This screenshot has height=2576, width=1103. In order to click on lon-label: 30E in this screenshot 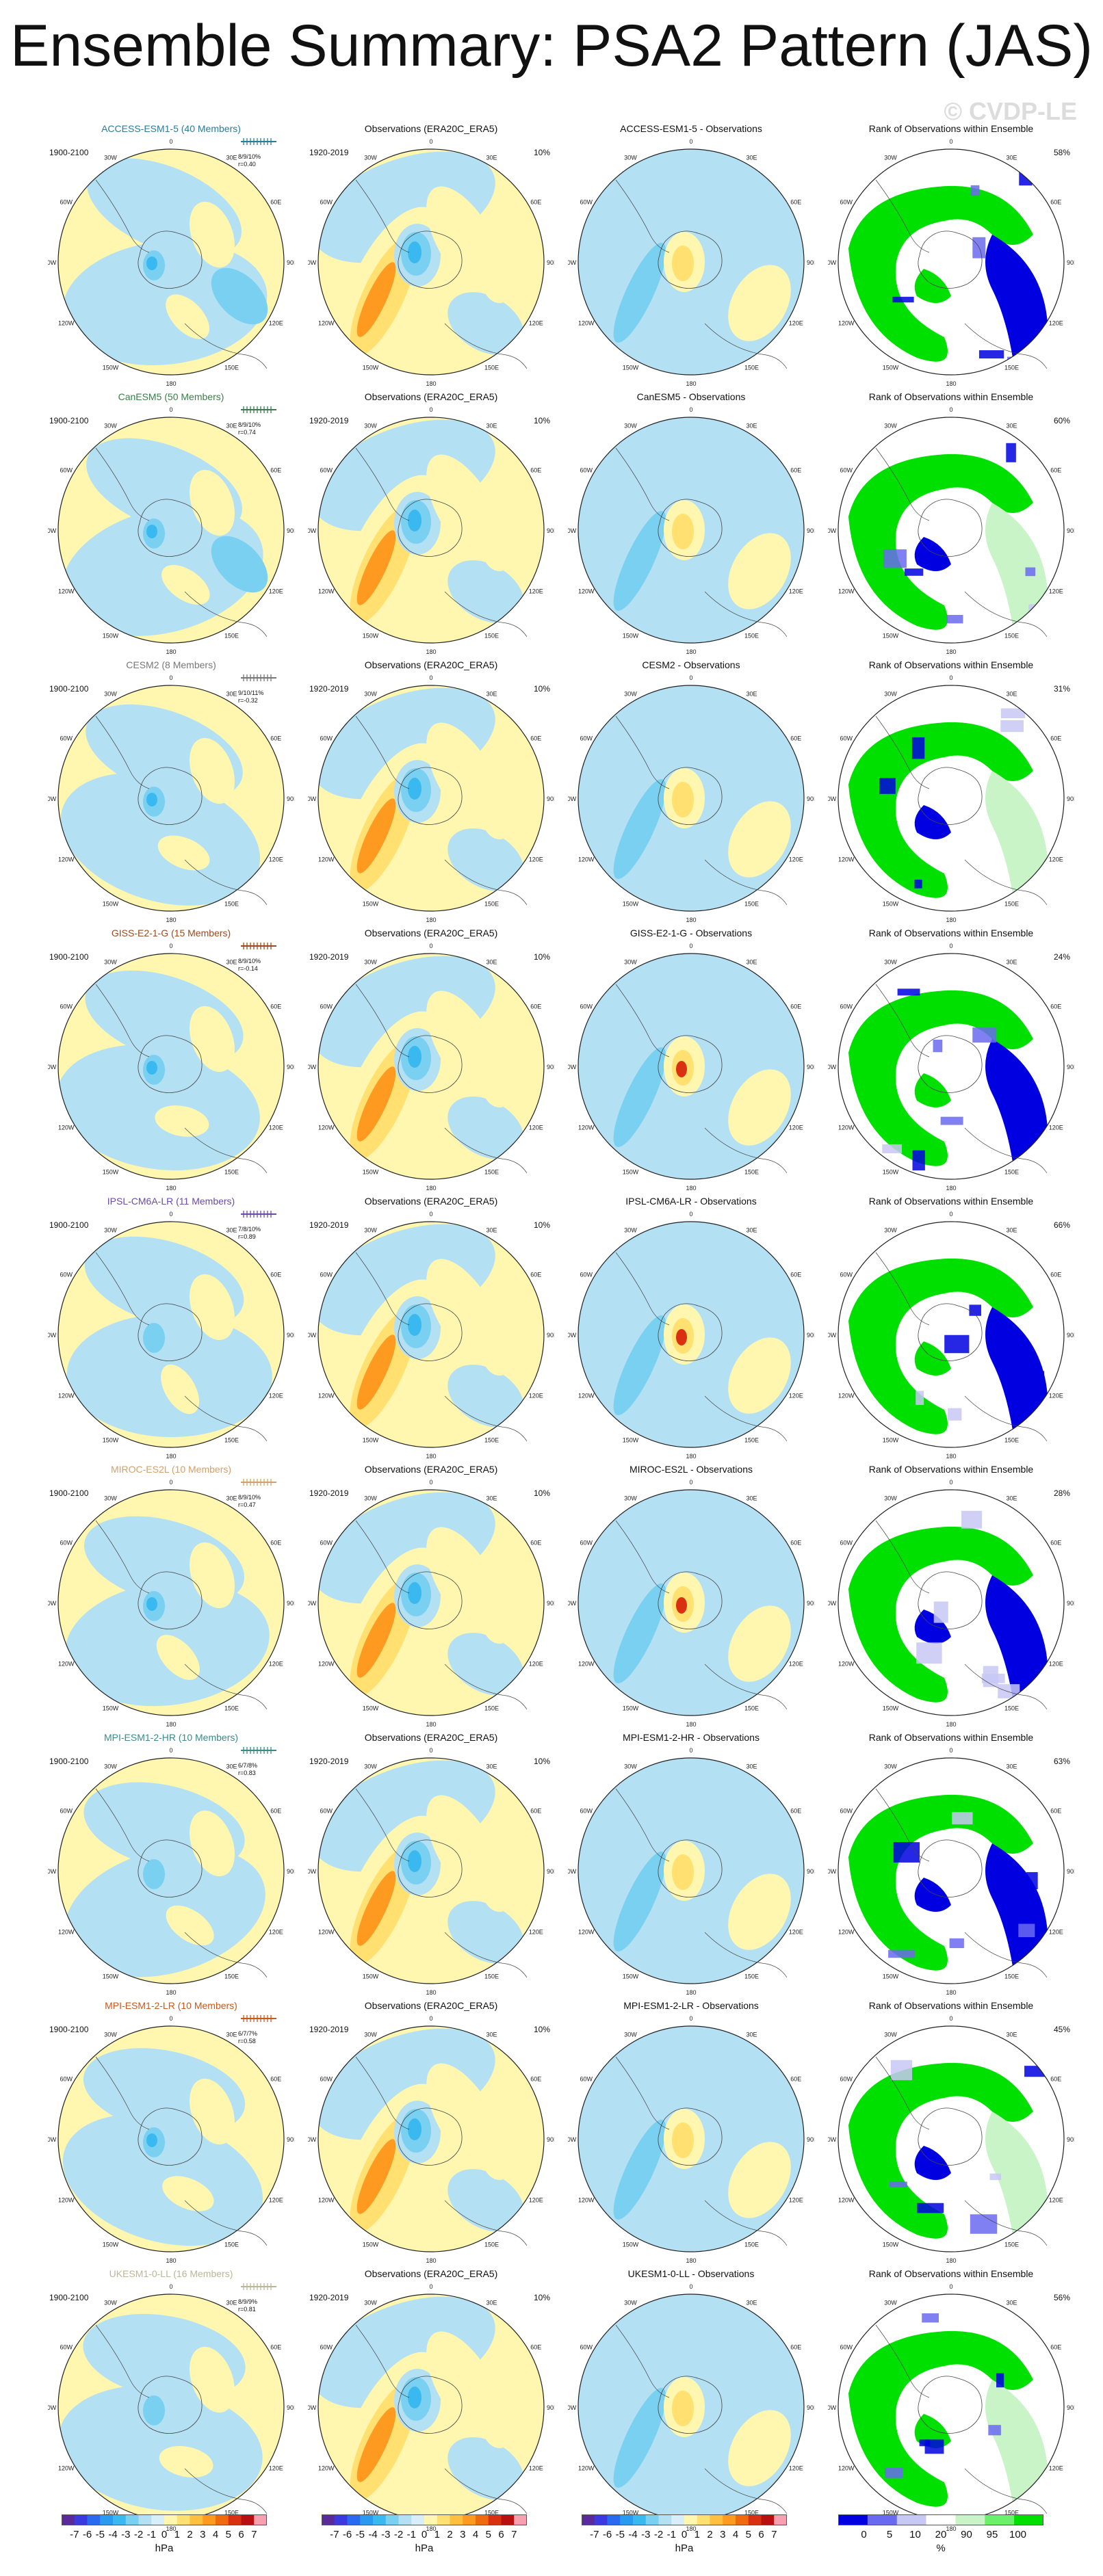, I will do `click(231, 1230)`.